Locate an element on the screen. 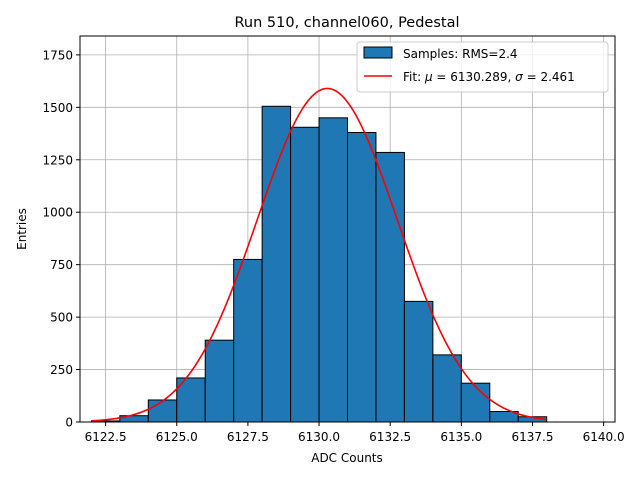  y-tick-label: 500 is located at coordinates (61, 318).